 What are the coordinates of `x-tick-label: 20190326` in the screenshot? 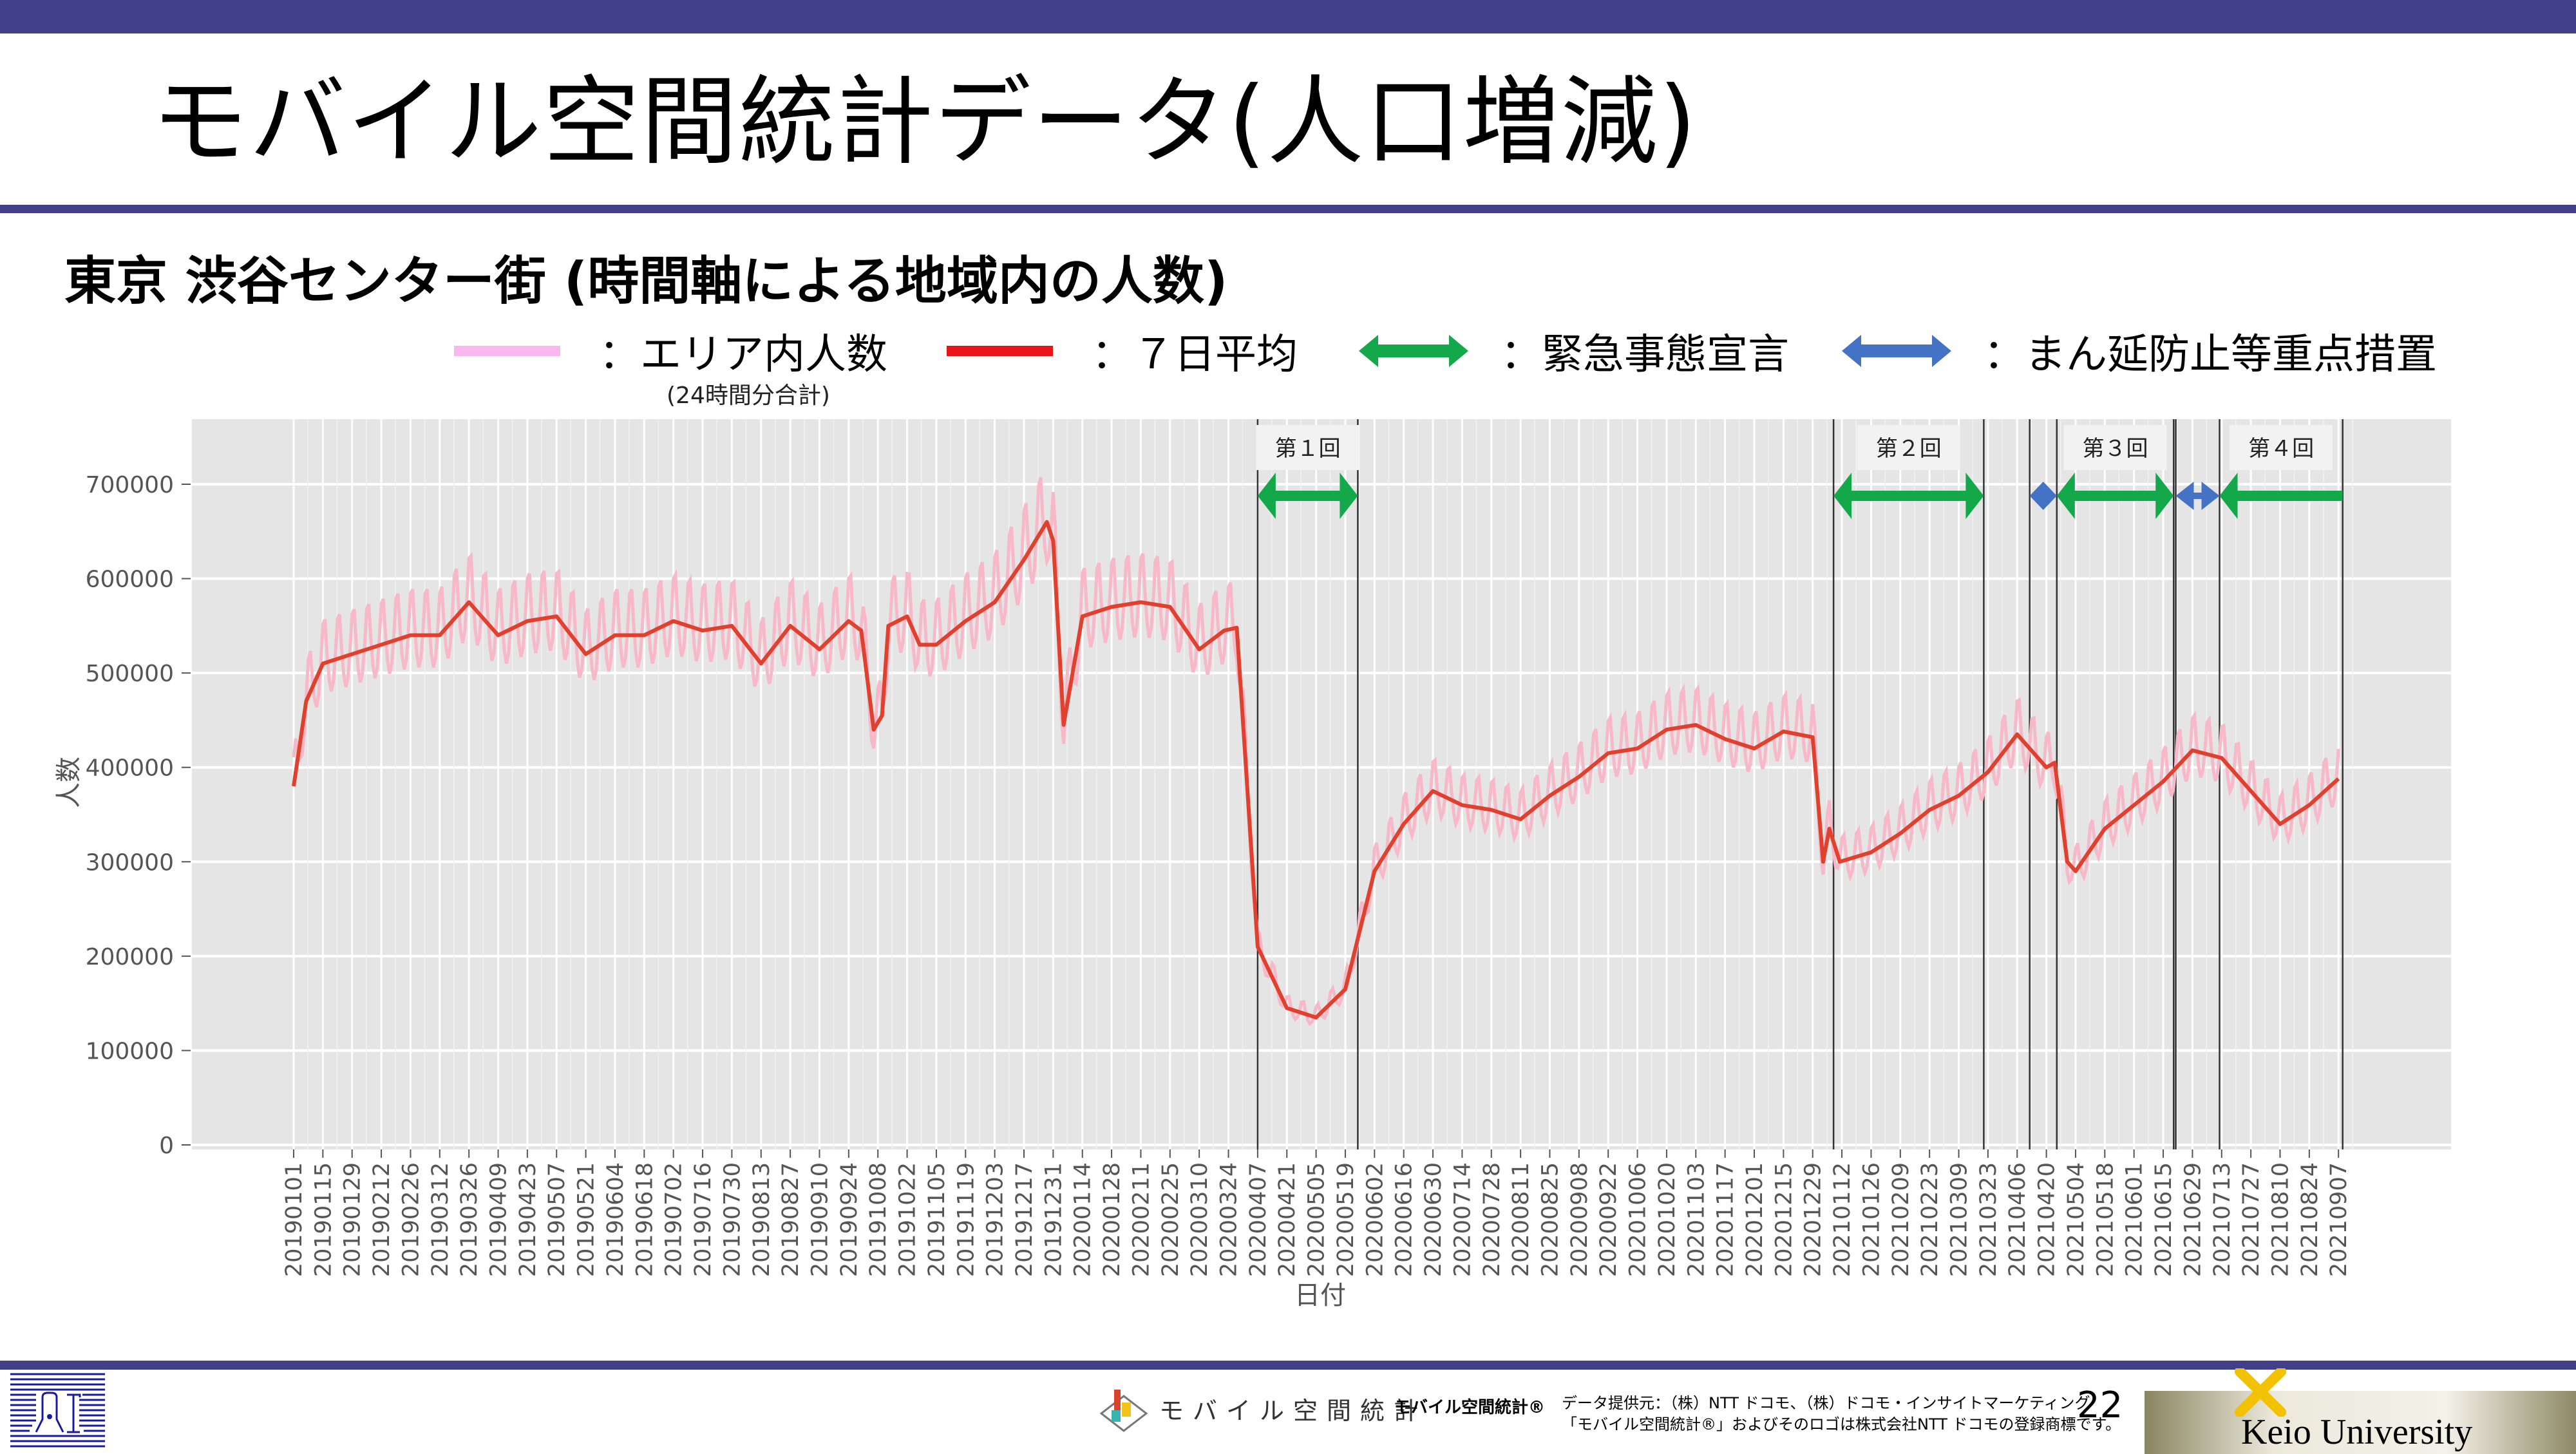 It's located at (469, 1219).